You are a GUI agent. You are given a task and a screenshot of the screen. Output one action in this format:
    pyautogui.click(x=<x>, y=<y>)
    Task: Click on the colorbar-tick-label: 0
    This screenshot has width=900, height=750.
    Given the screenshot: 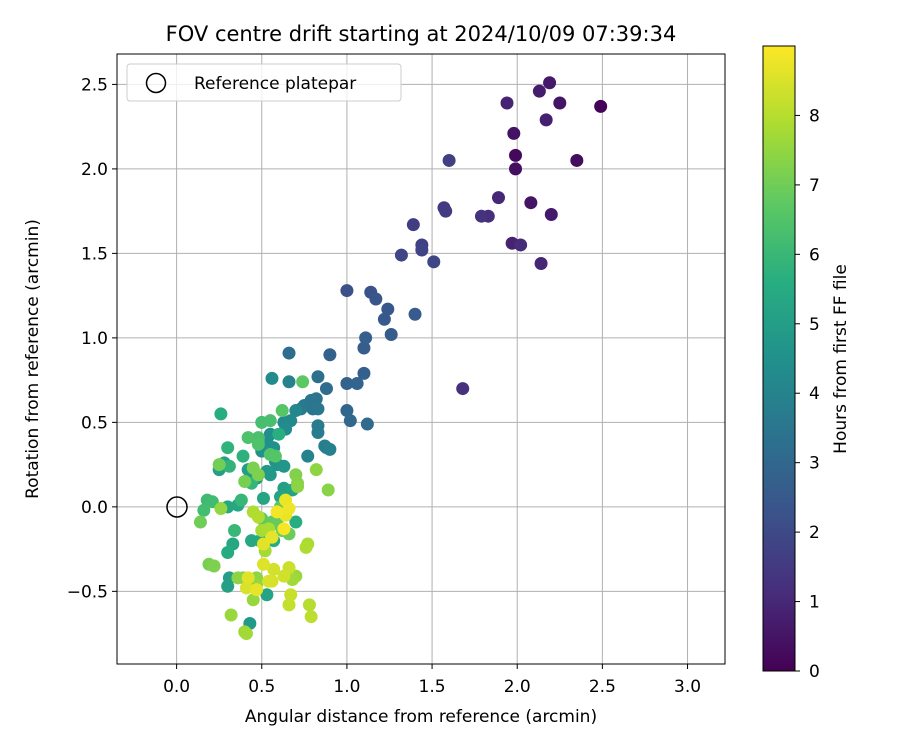 What is the action you would take?
    pyautogui.click(x=814, y=672)
    